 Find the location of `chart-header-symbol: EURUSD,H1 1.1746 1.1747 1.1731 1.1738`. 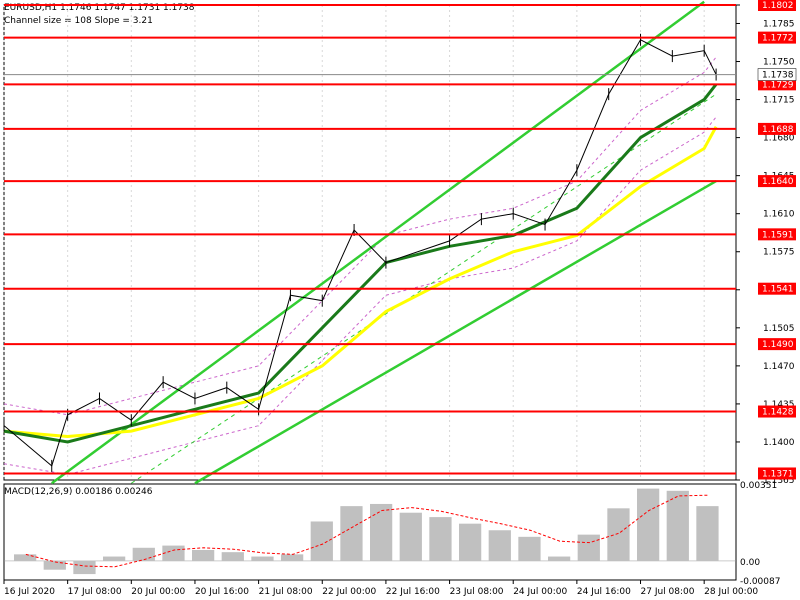

chart-header-symbol: EURUSD,H1 1.1746 1.1747 1.1731 1.1738 is located at coordinates (99, 8).